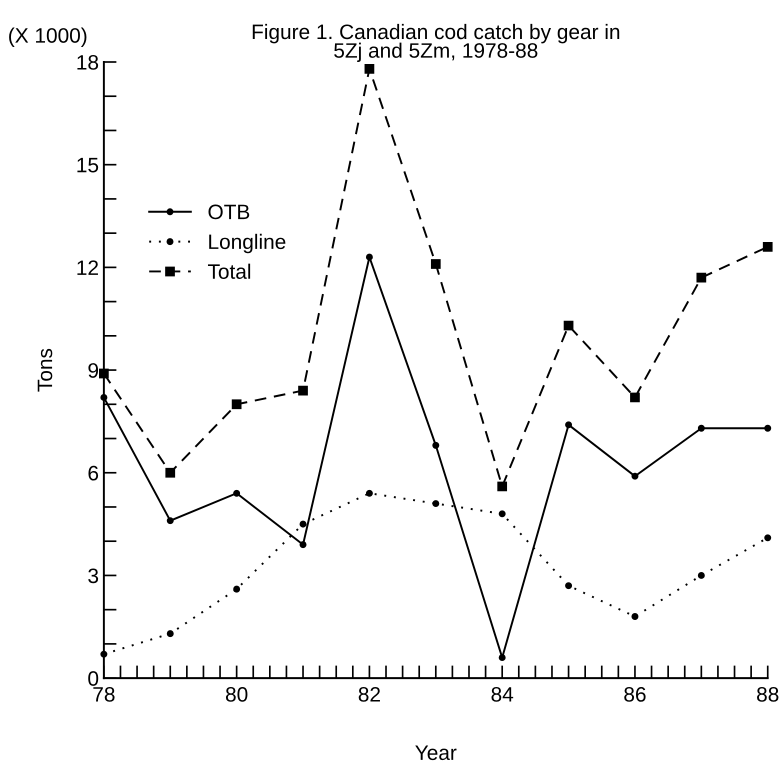 Image resolution: width=781 pixels, height=775 pixels. Describe the element at coordinates (104, 694) in the screenshot. I see `x-tick-label: 78` at that location.